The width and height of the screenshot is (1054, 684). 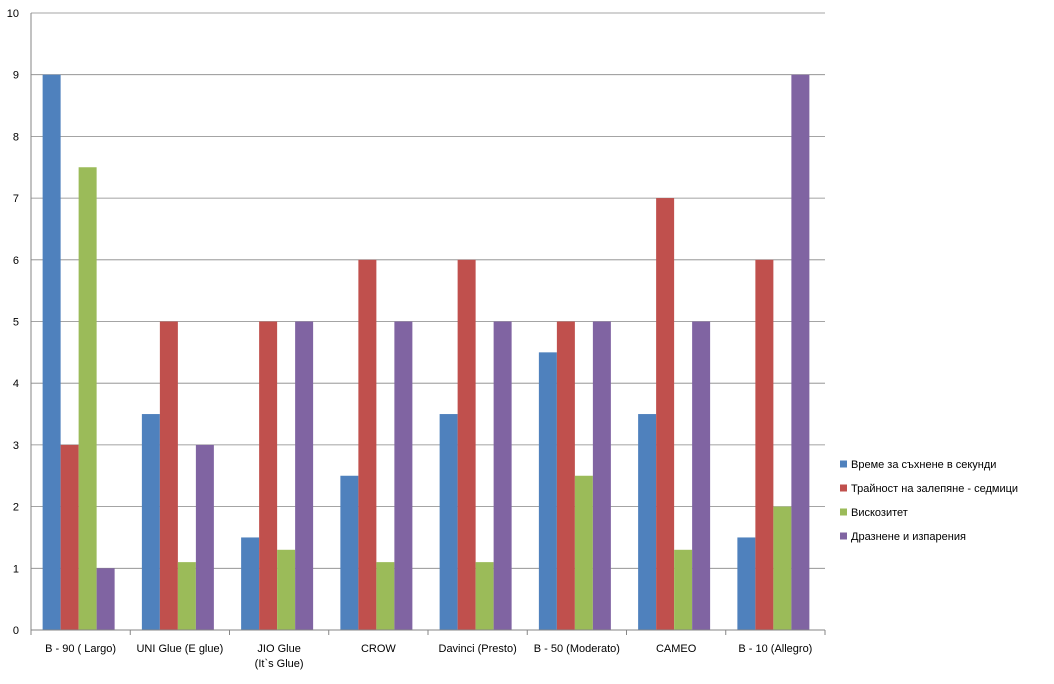 I want to click on x-category-label: B - 50 (Moderato), so click(x=577, y=649).